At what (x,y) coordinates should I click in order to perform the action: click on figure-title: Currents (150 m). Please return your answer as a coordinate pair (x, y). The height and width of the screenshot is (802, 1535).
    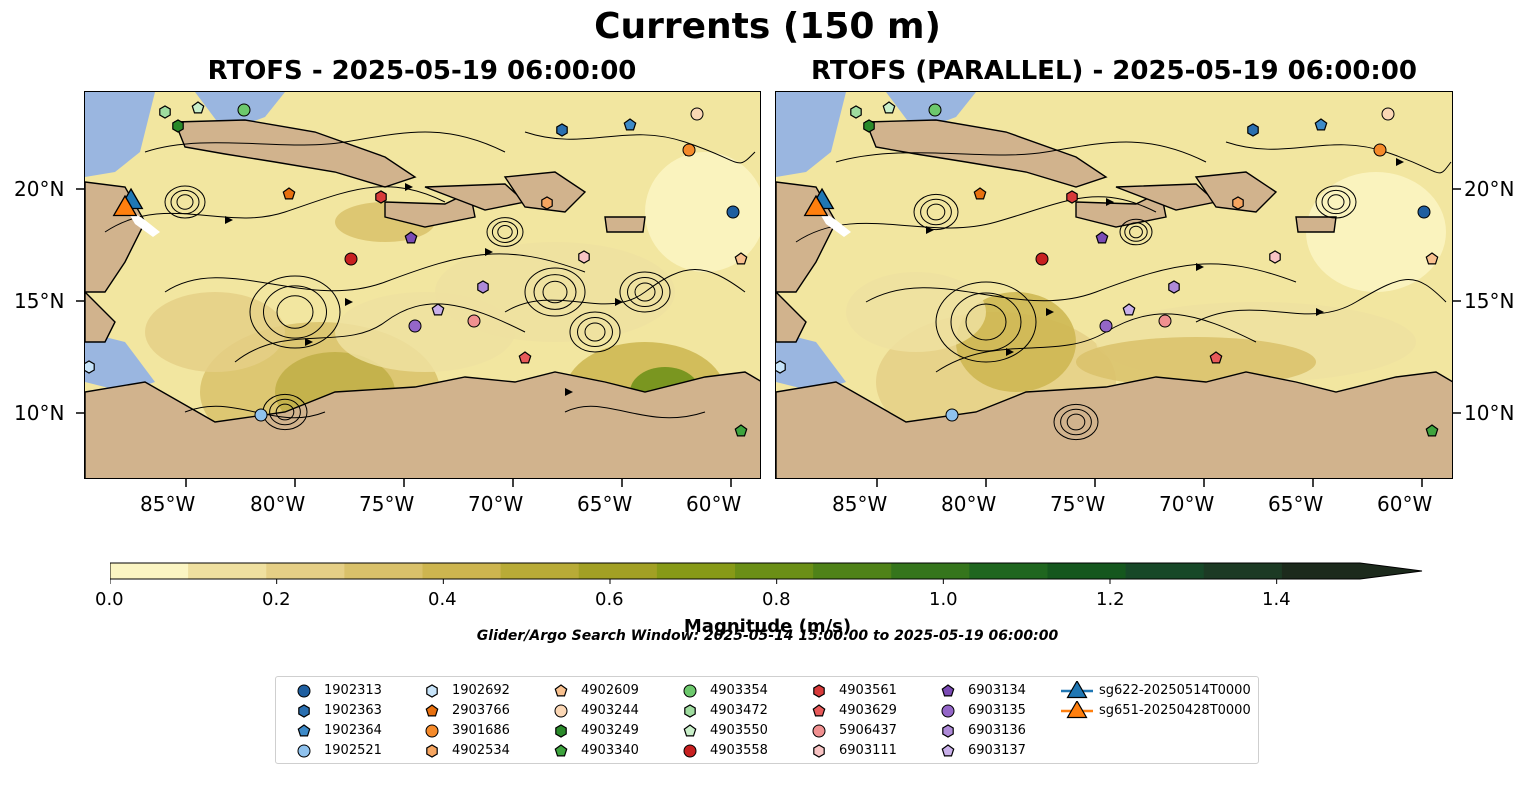
    Looking at the image, I should click on (767, 26).